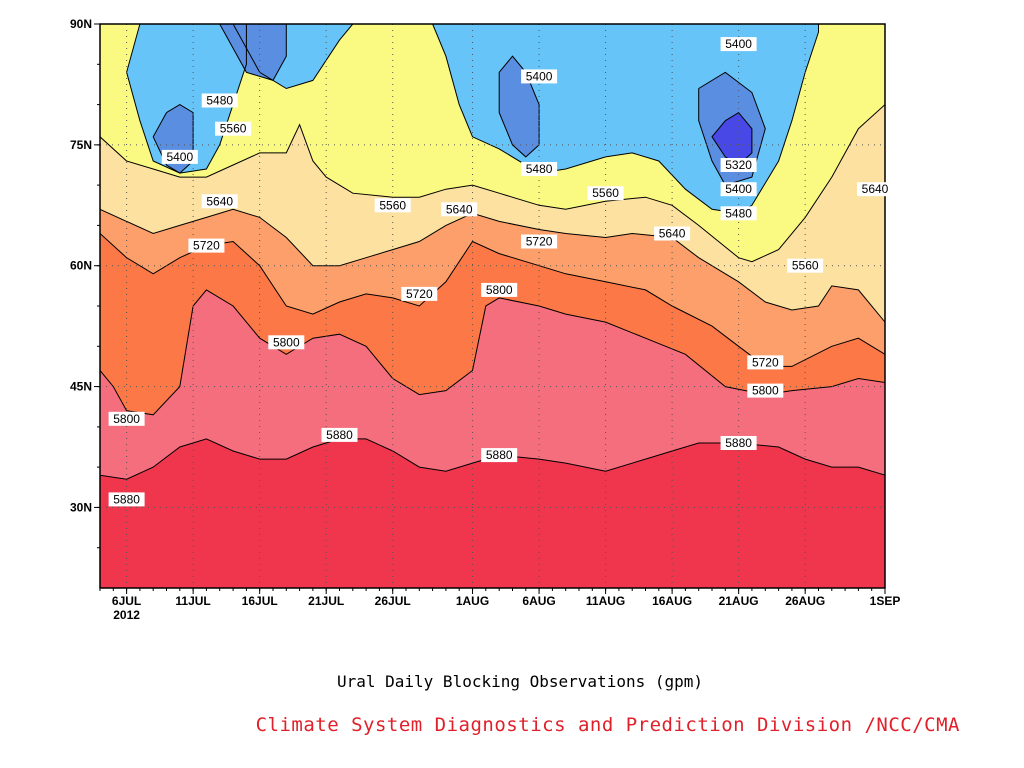  I want to click on x-tick-label: 6AUG, so click(538, 601).